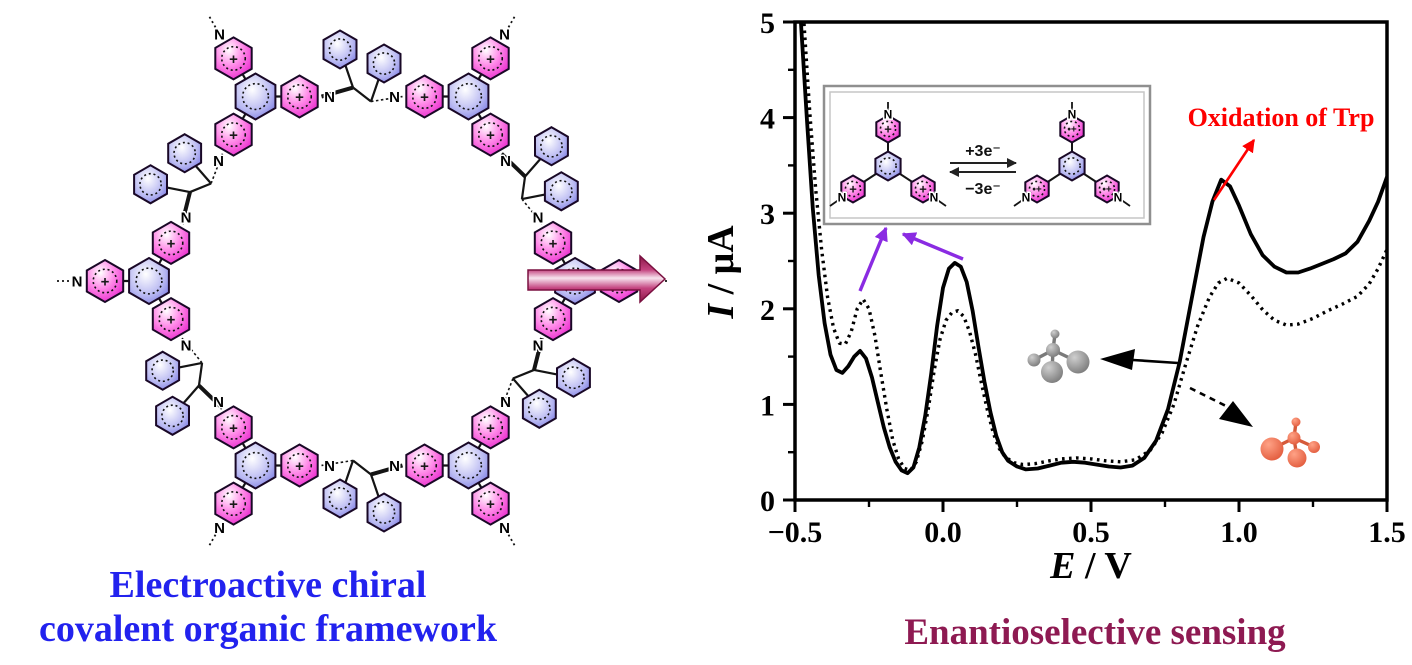 The width and height of the screenshot is (1412, 665). What do you see at coordinates (983, 151) in the screenshot?
I see `forward-electrons-label: +3e⁻` at bounding box center [983, 151].